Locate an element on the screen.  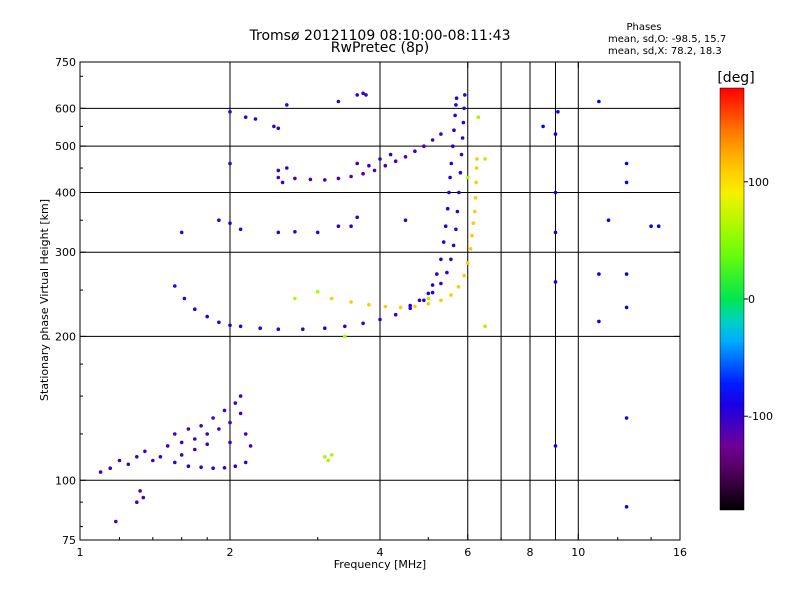
colorbar-tick-label: 0 is located at coordinates (751, 299).